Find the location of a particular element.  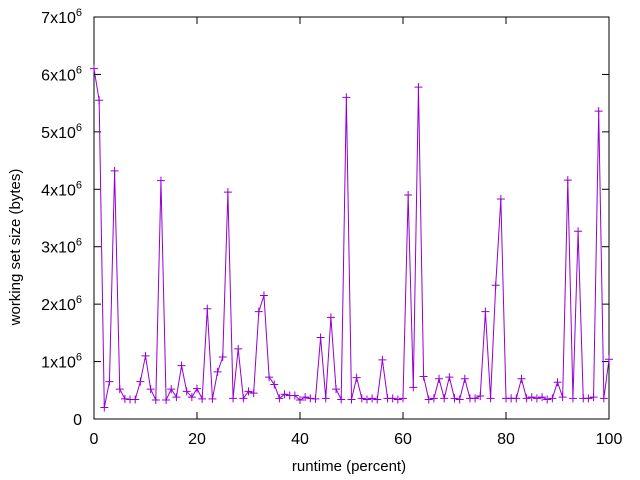

x-tick-label: 40 is located at coordinates (300, 439).